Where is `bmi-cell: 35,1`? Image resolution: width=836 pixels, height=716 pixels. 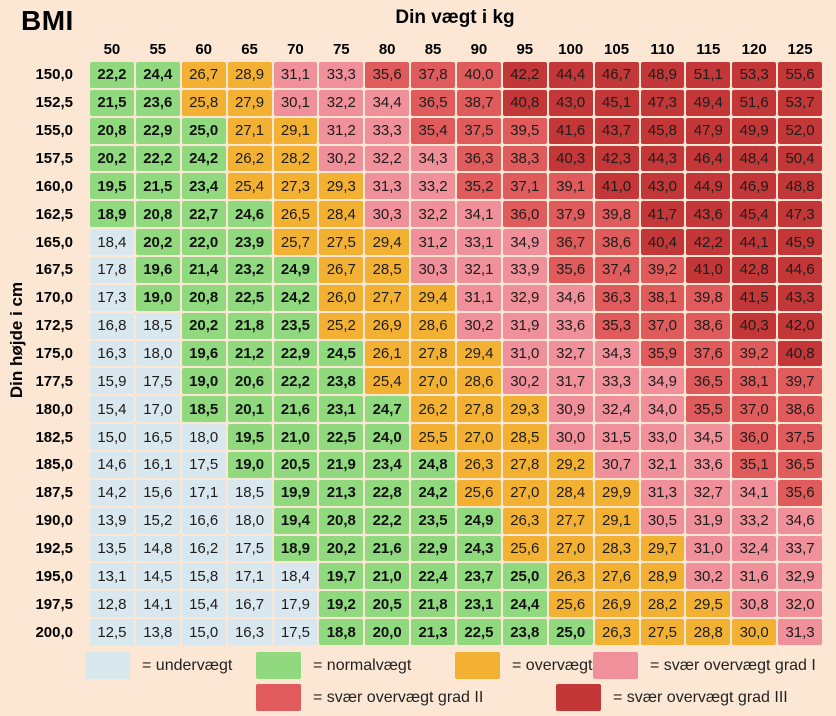 bmi-cell: 35,1 is located at coordinates (754, 465).